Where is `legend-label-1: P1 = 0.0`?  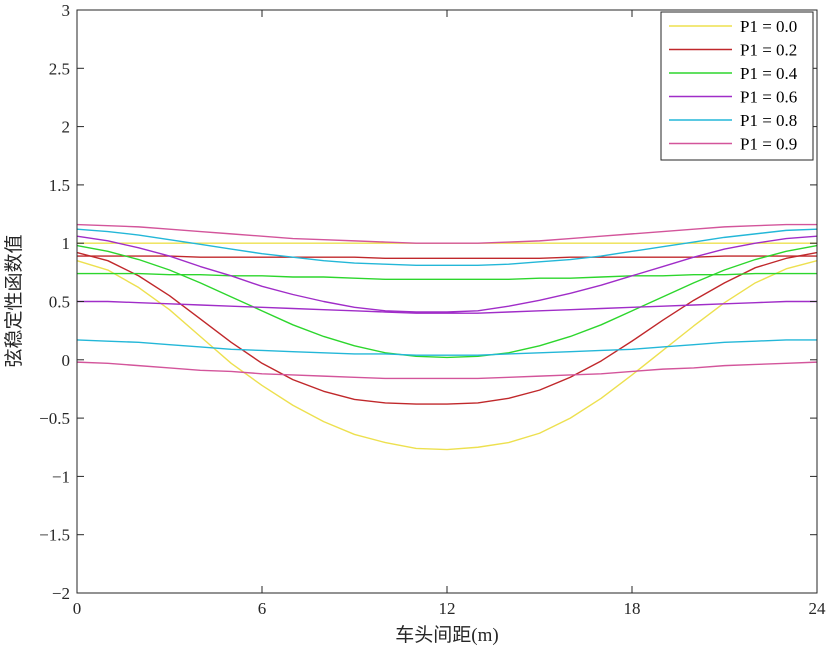
legend-label-1: P1 = 0.0 is located at coordinates (768, 26).